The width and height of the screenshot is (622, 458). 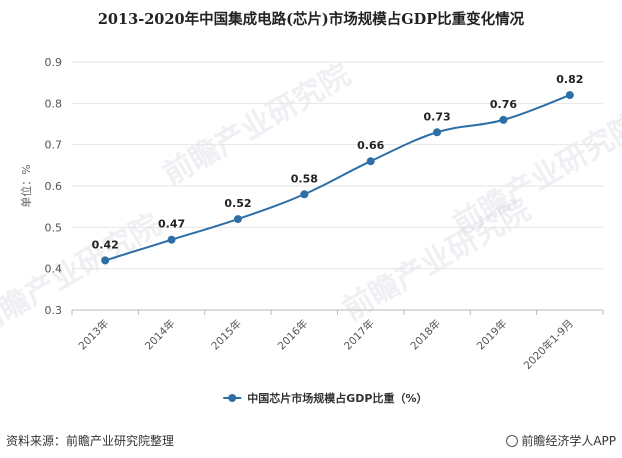 What do you see at coordinates (105, 244) in the screenshot?
I see `data-label: 0.42` at bounding box center [105, 244].